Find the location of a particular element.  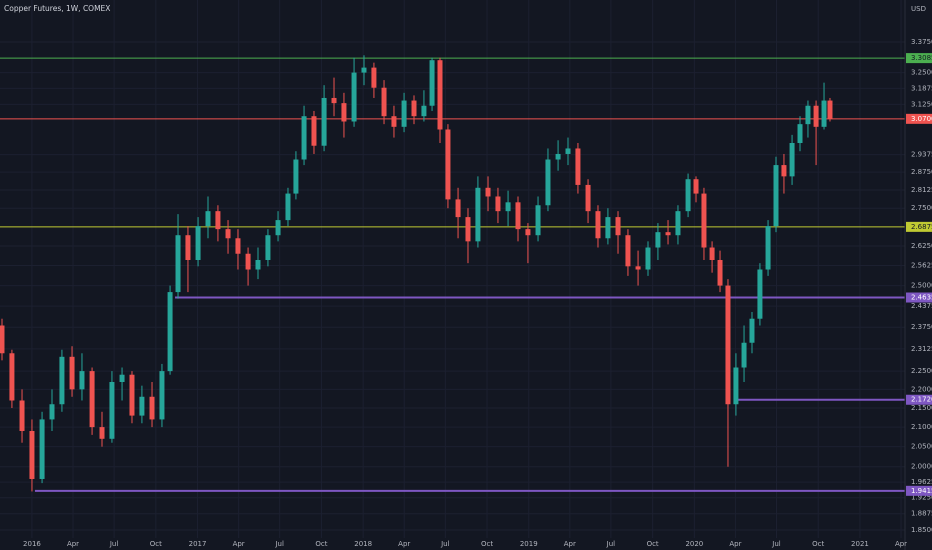

y-tick-label: 2.7500 is located at coordinates (921, 208).